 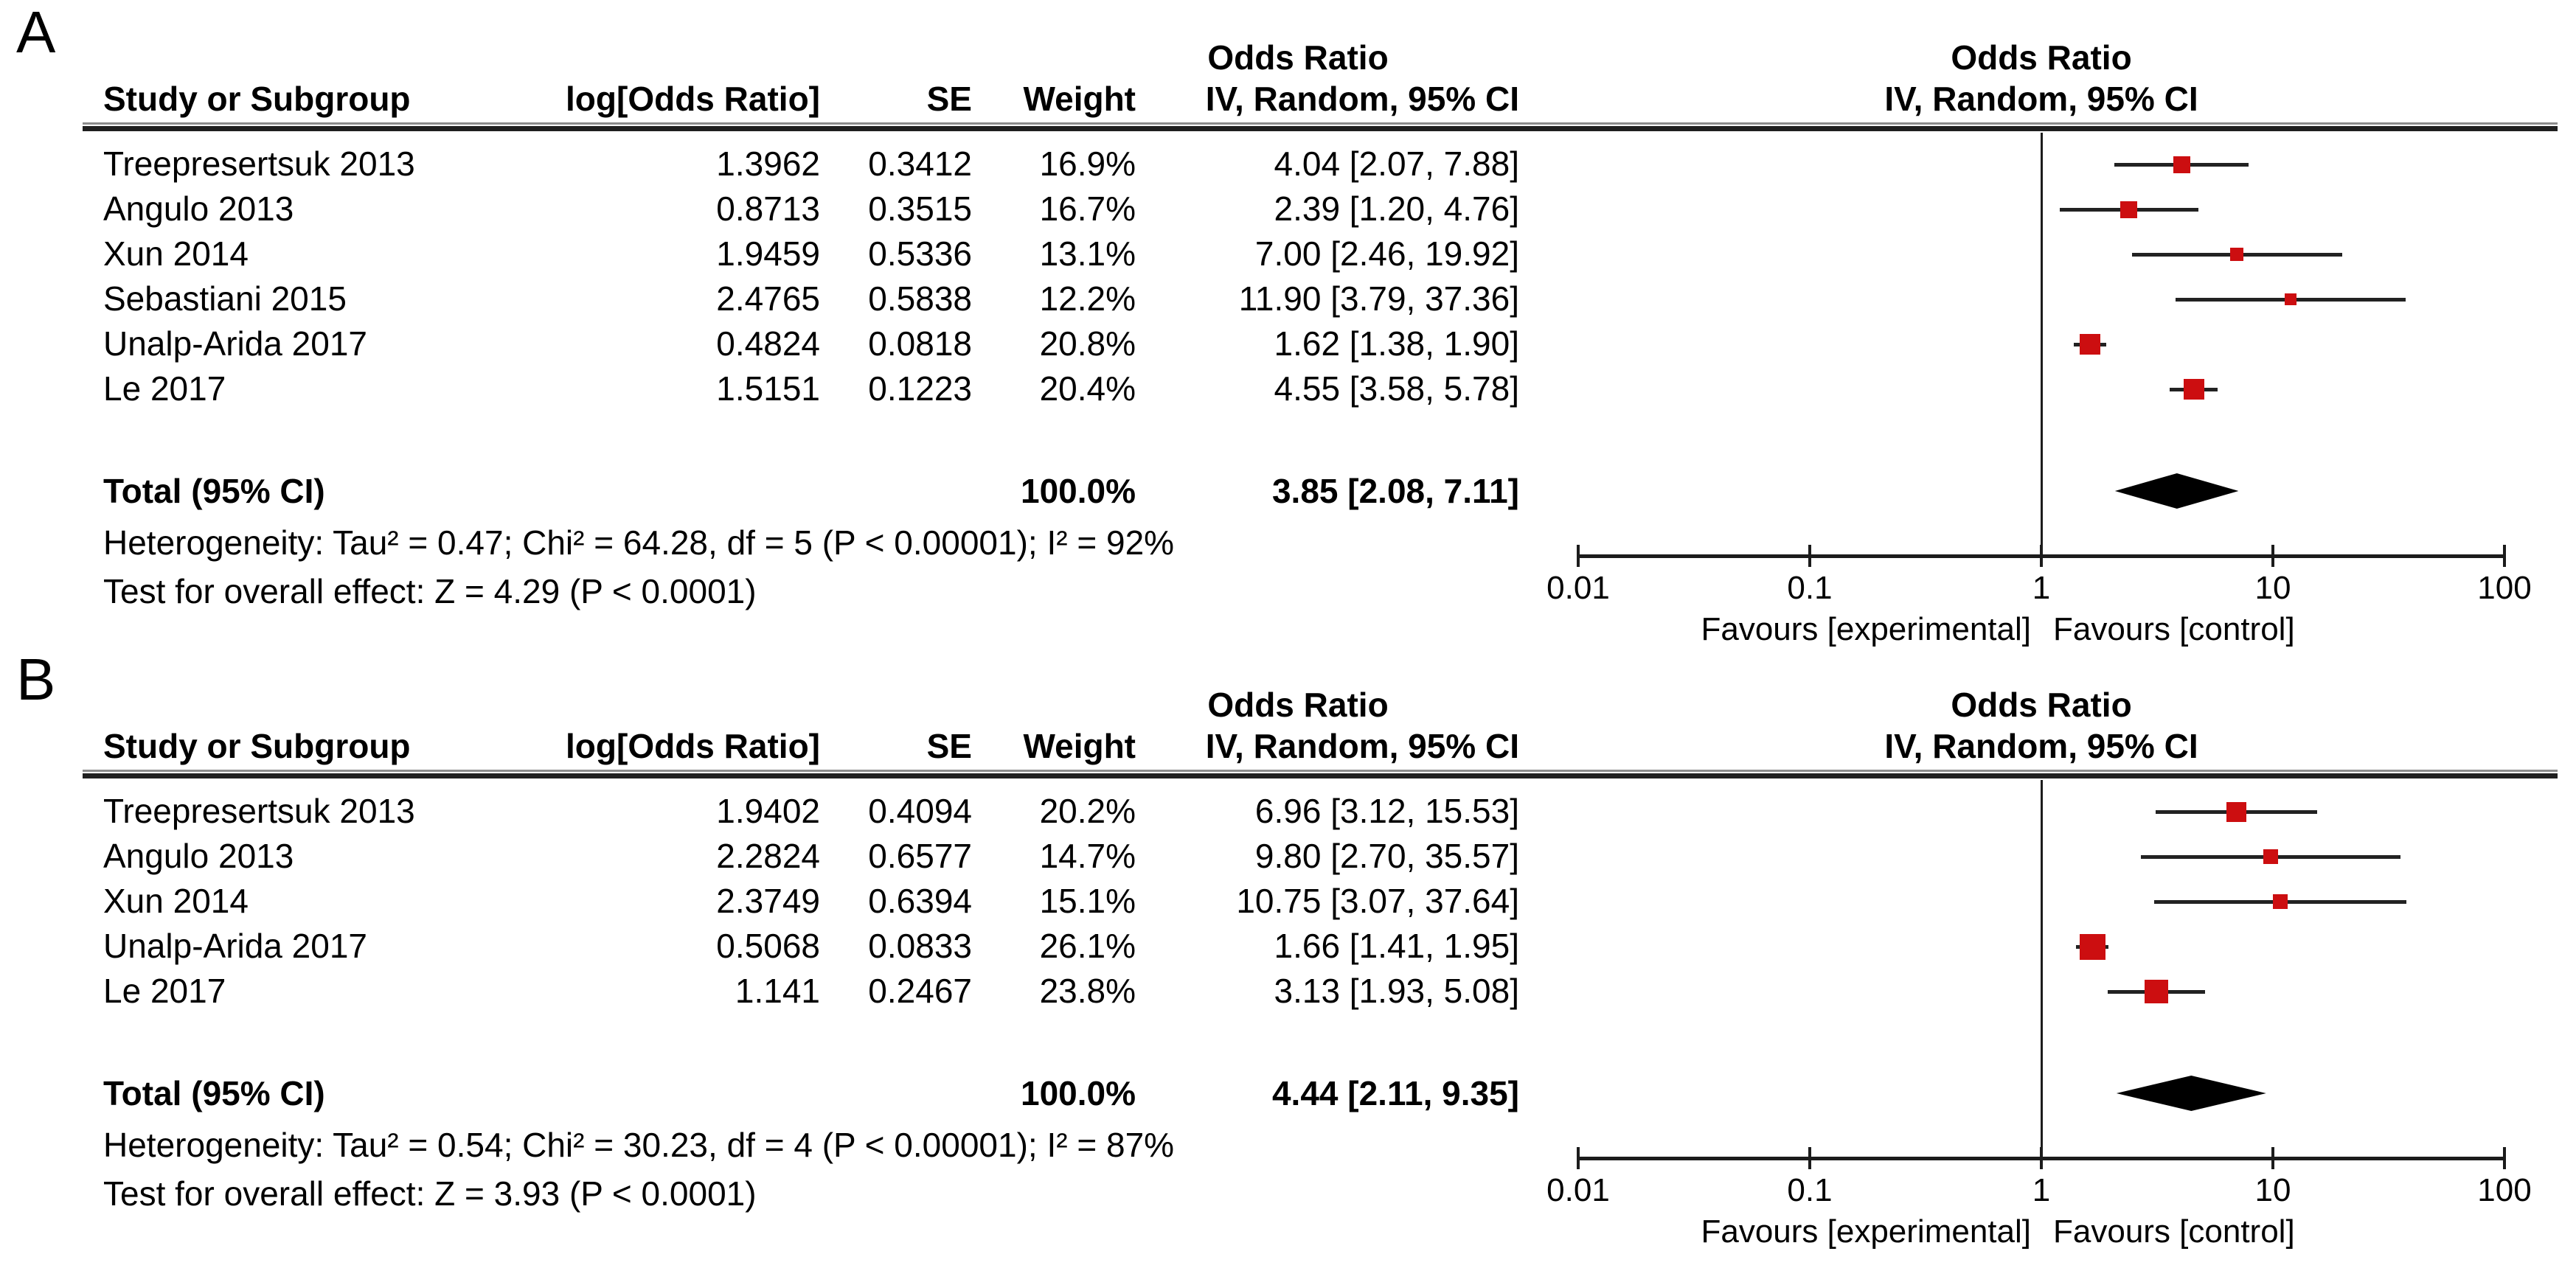 What do you see at coordinates (768, 811) in the screenshot?
I see `study-logor: 1.9402` at bounding box center [768, 811].